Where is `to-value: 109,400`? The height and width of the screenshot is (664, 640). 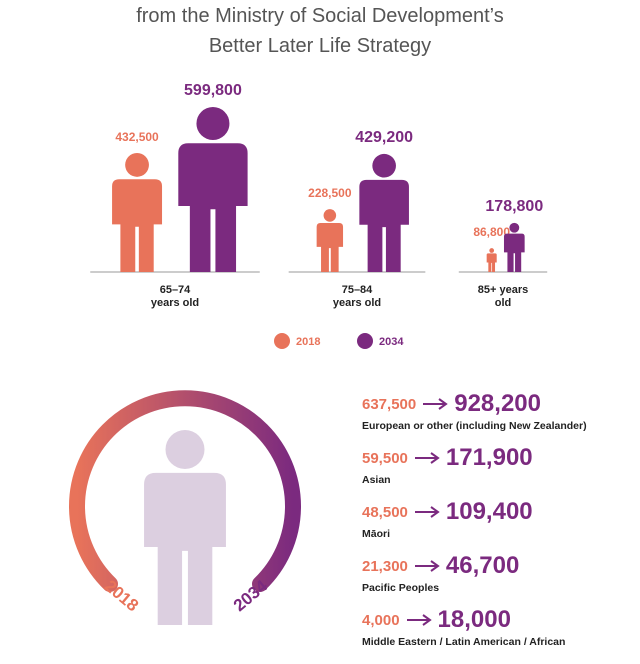 to-value: 109,400 is located at coordinates (489, 511).